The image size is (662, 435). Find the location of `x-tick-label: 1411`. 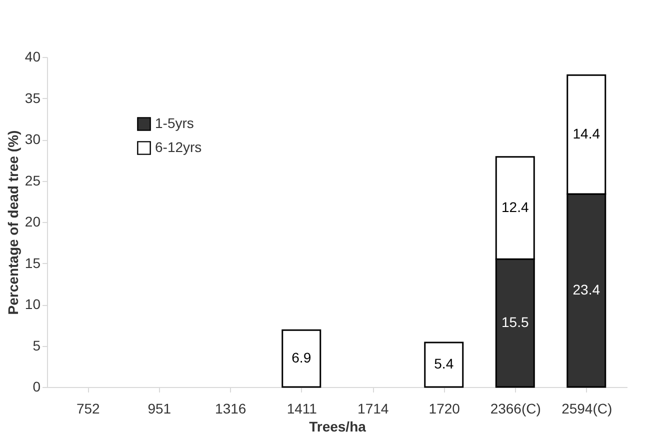

x-tick-label: 1411 is located at coordinates (302, 408).